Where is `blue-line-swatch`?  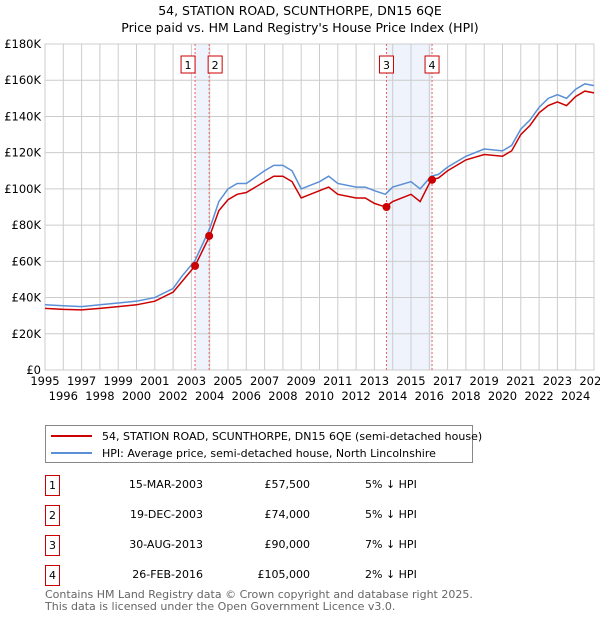 blue-line-swatch is located at coordinates (71, 453).